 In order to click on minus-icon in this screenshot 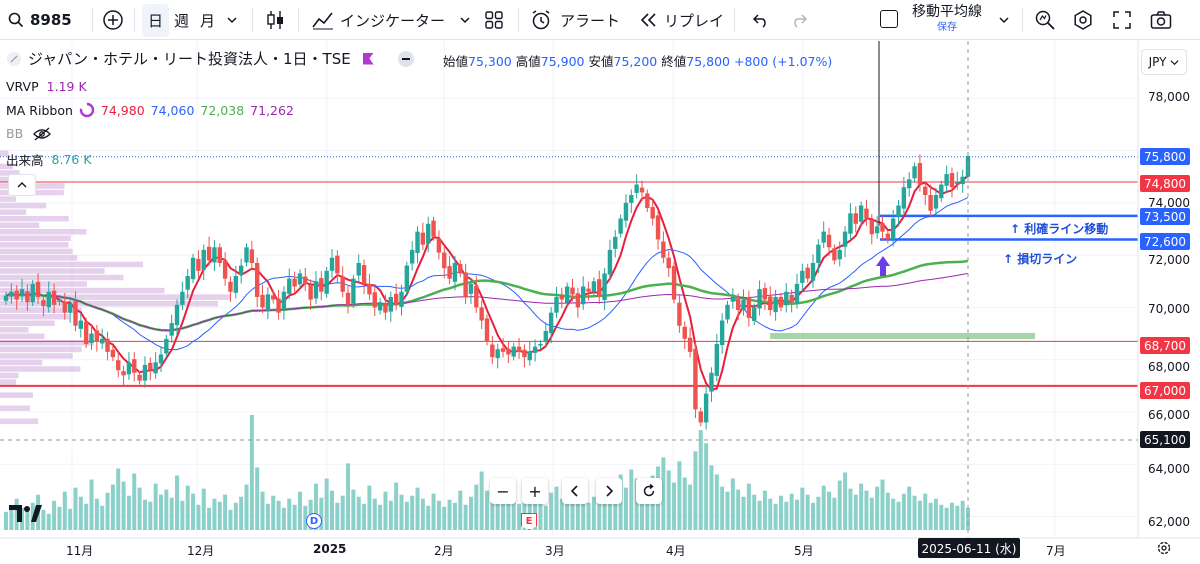, I will do `click(405, 58)`.